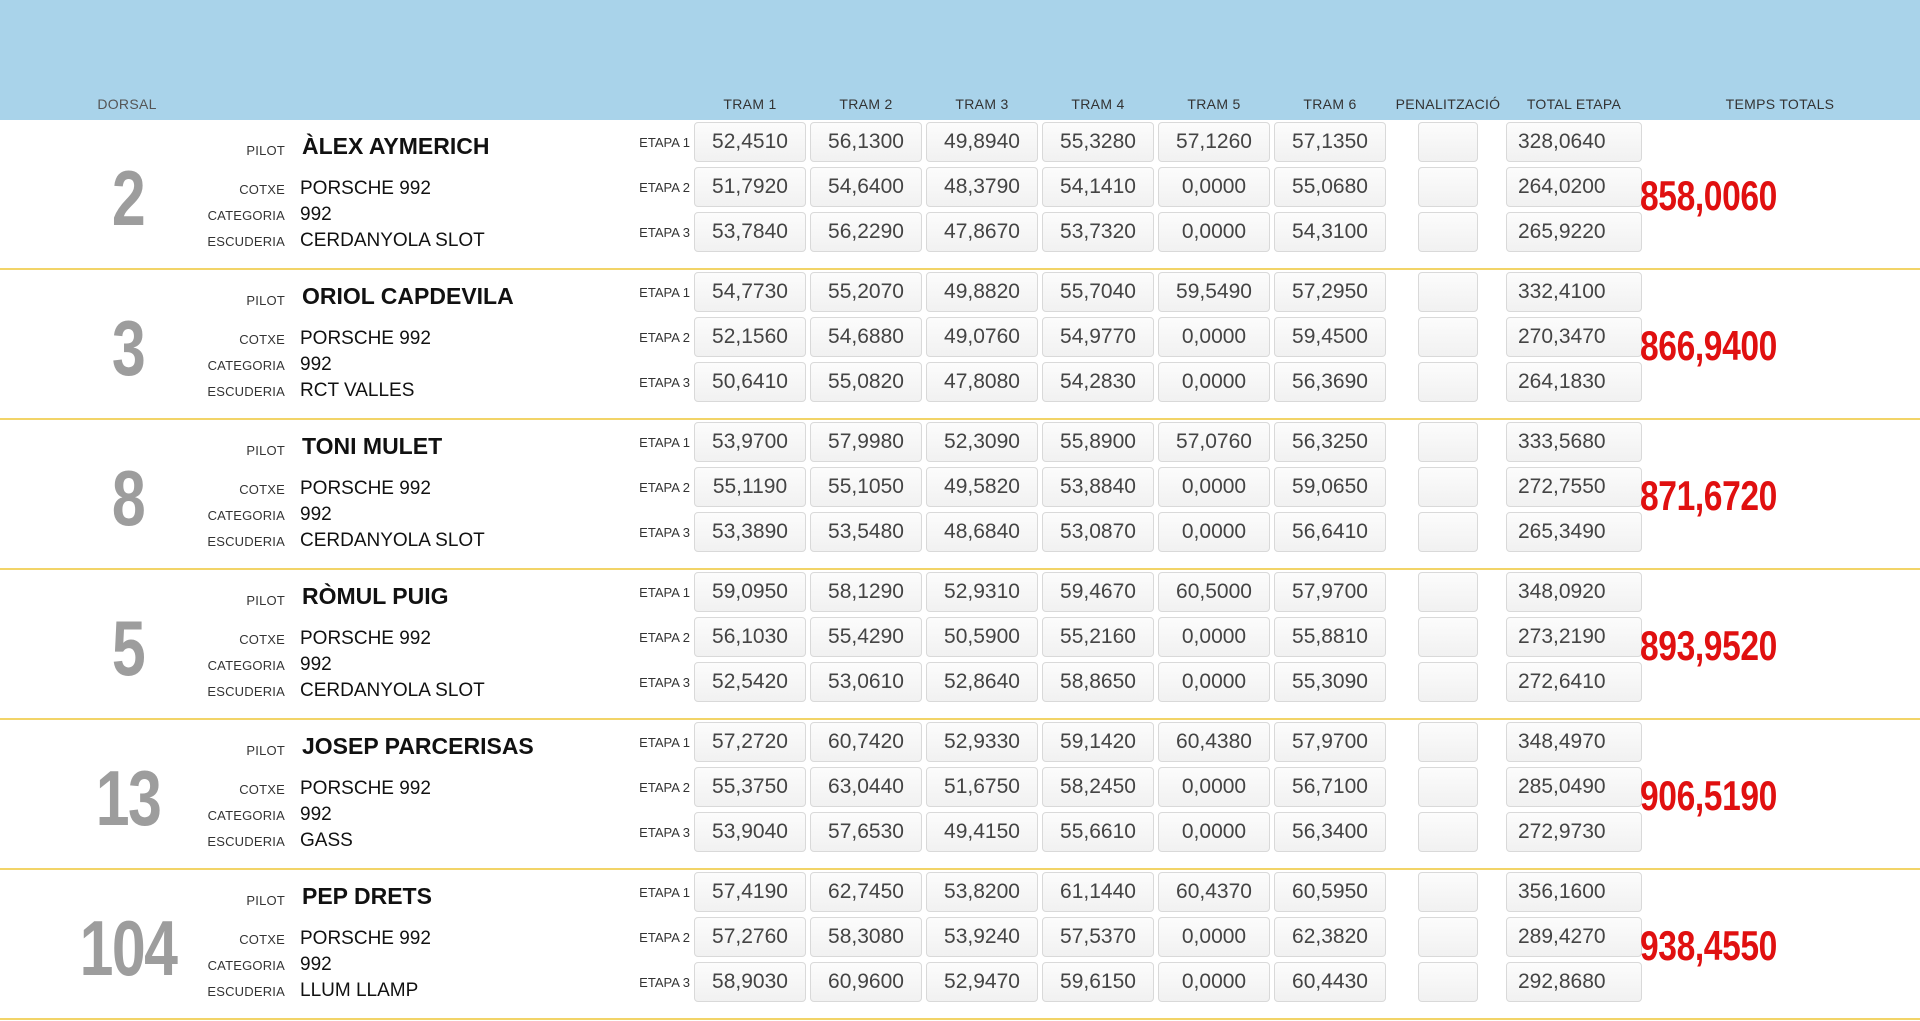  Describe the element at coordinates (750, 742) in the screenshot. I see `tram-time-cell: 57,2720` at that location.